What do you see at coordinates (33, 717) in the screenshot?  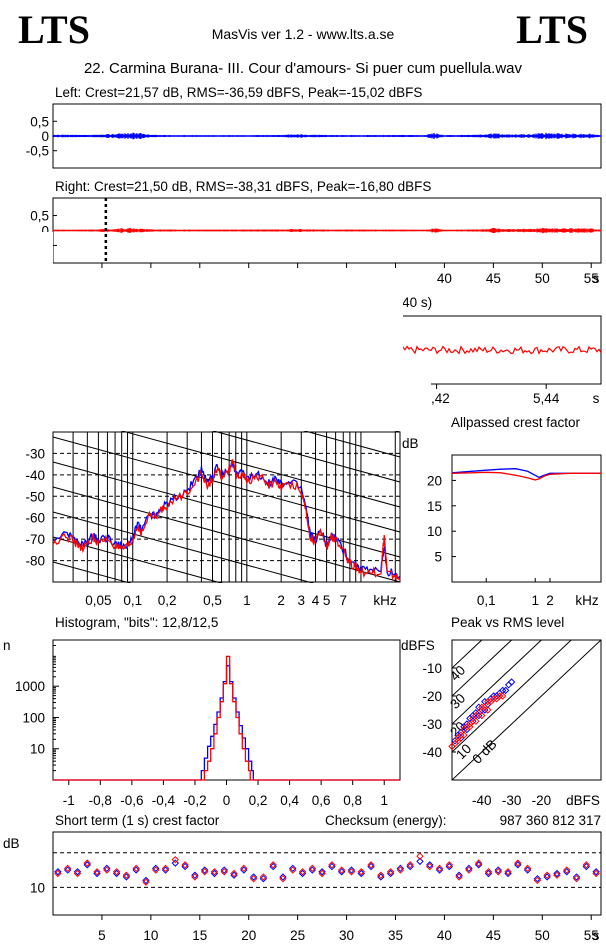 I see `y-tick-label: 100` at bounding box center [33, 717].